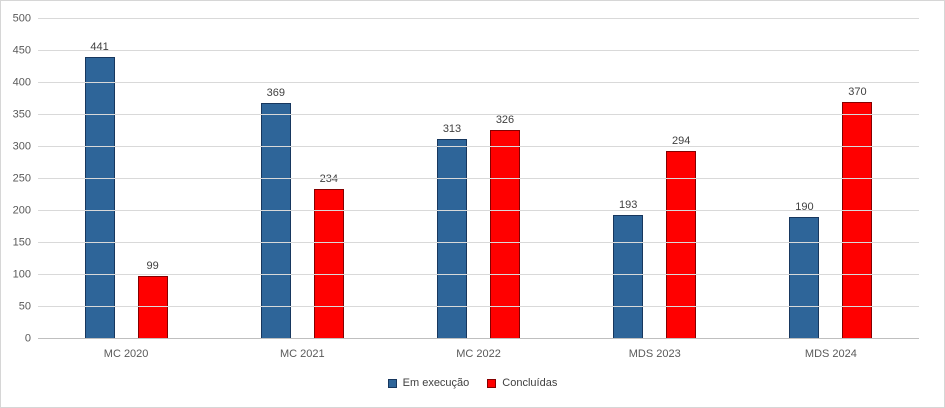 Image resolution: width=945 pixels, height=408 pixels. I want to click on y-tick-label: 400, so click(21, 82).